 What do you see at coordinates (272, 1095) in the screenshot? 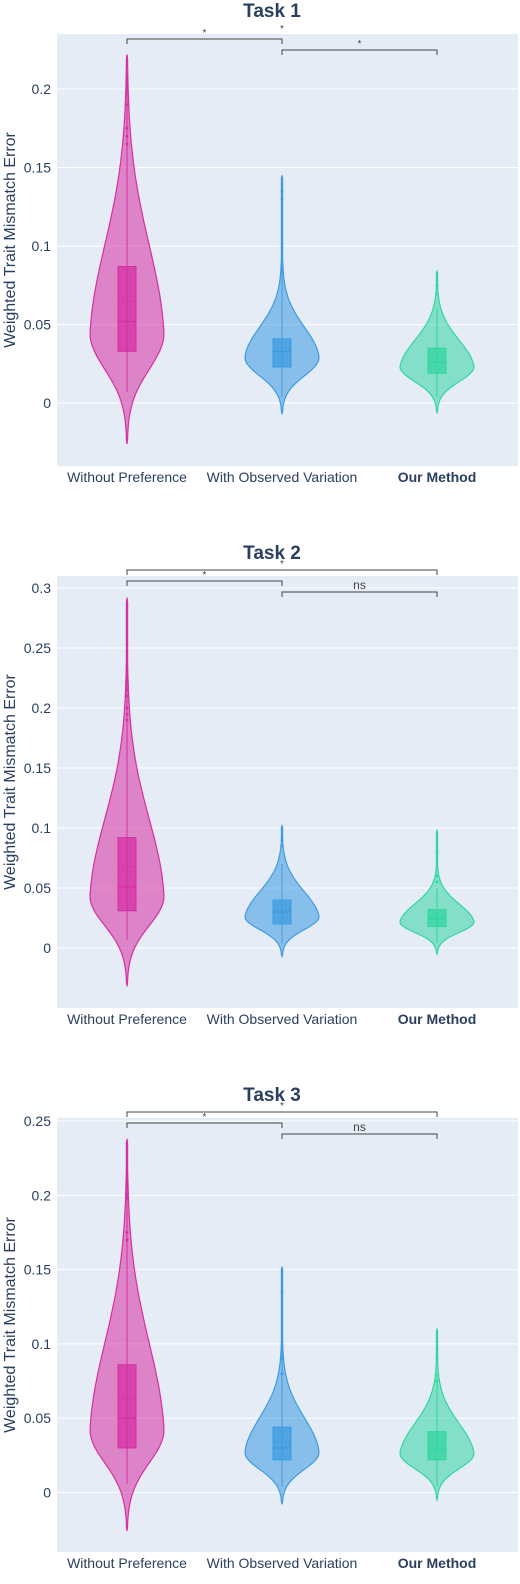
I see `chart-title: Task 3` at bounding box center [272, 1095].